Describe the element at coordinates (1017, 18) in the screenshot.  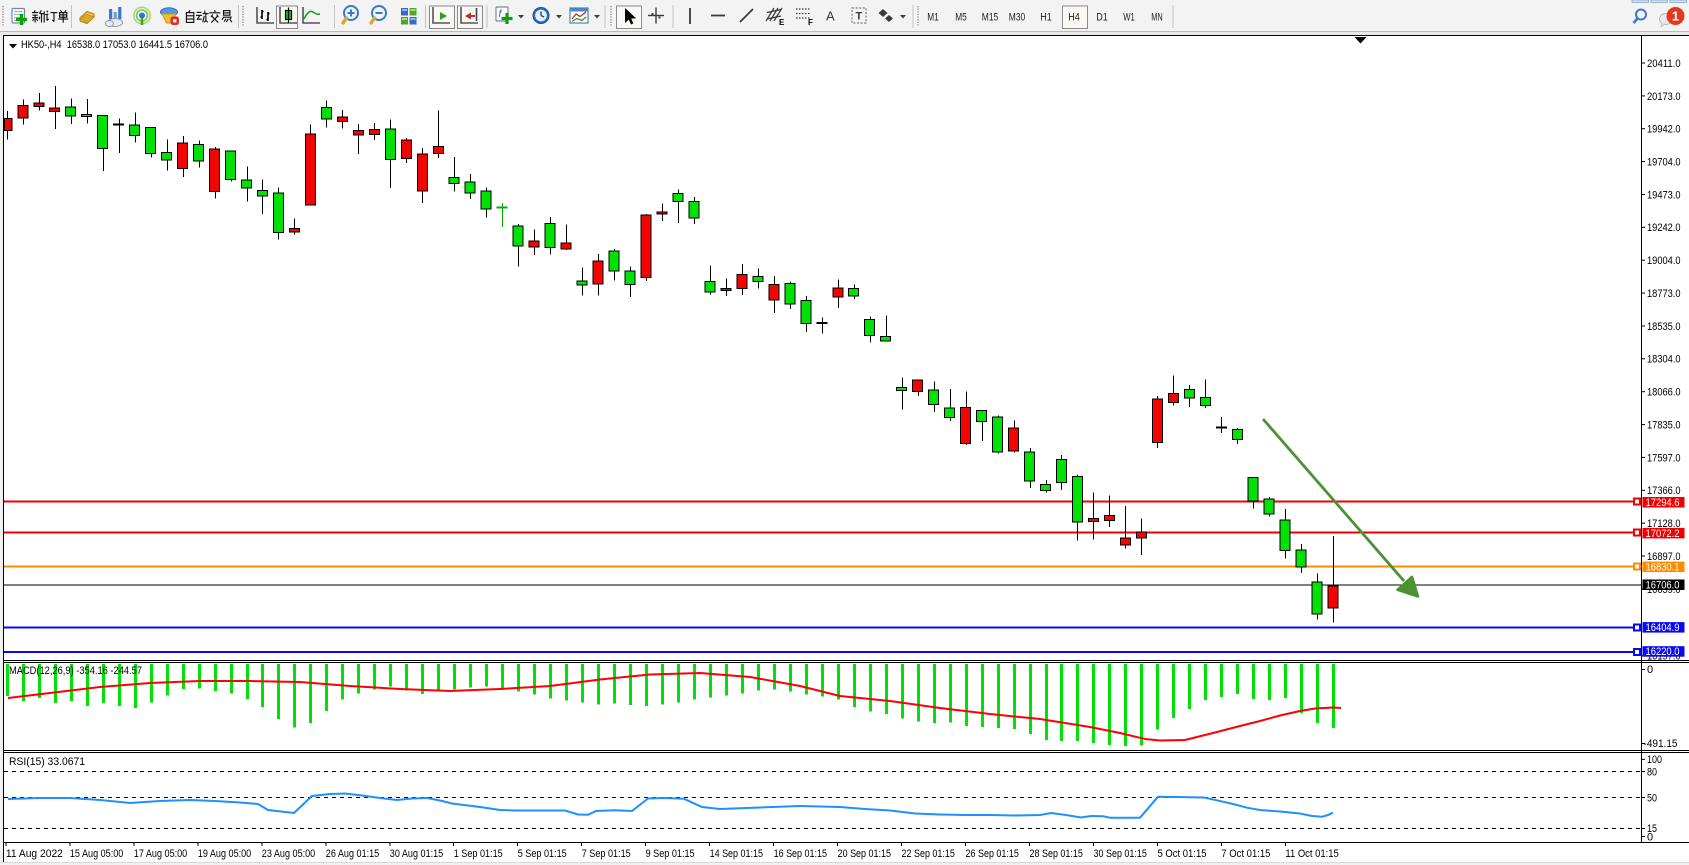
I see `svg-text: M30` at that location.